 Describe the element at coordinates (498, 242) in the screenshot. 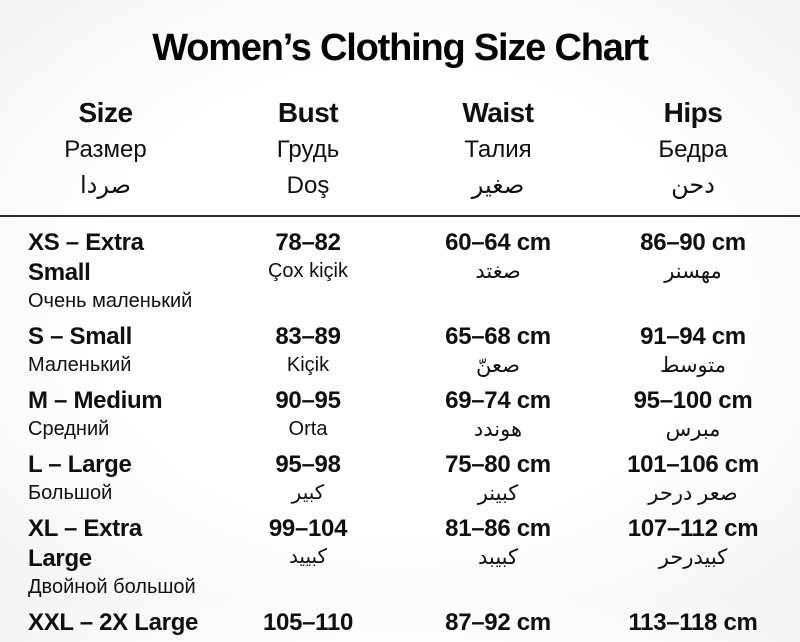

I see `waist-value: 60–64 cm` at that location.